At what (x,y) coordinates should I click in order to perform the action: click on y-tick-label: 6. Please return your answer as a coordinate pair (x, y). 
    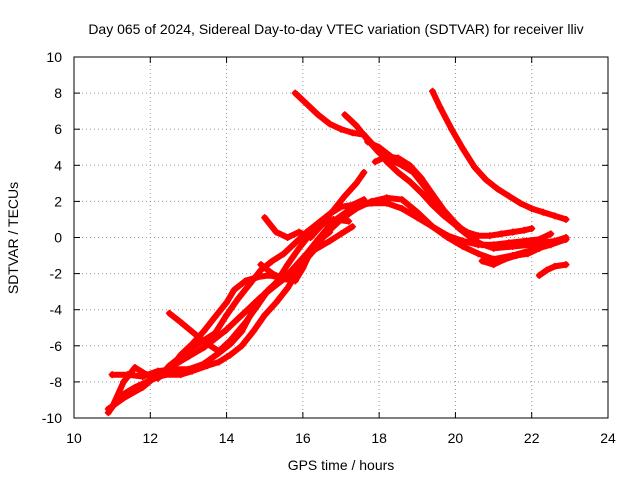
    Looking at the image, I should click on (58, 129).